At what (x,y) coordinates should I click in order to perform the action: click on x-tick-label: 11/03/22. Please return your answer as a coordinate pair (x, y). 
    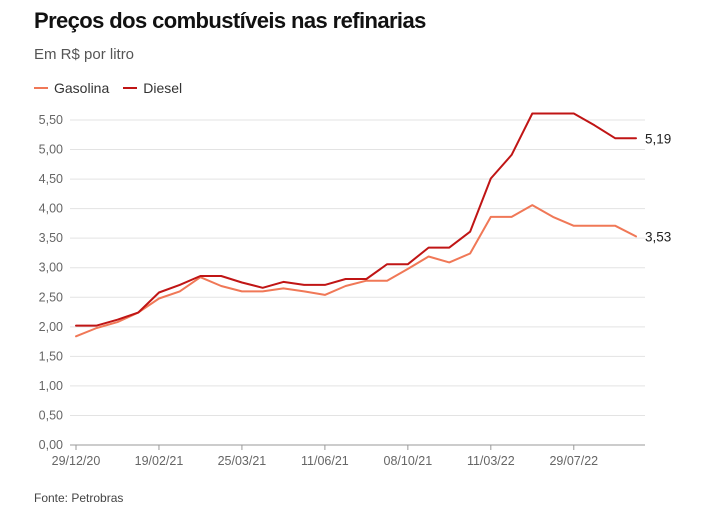
    Looking at the image, I should click on (491, 461).